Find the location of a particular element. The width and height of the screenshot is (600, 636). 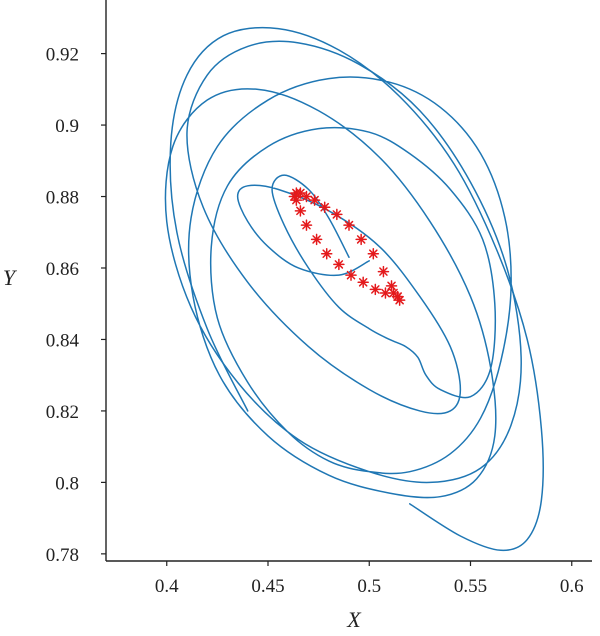

limit-cycle-markers is located at coordinates (347, 246).